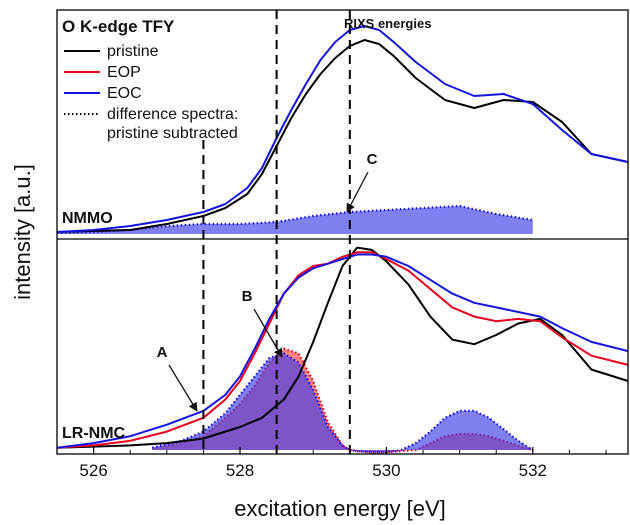  Describe the element at coordinates (268, 333) in the screenshot. I see `annotation-arrow-b` at that location.